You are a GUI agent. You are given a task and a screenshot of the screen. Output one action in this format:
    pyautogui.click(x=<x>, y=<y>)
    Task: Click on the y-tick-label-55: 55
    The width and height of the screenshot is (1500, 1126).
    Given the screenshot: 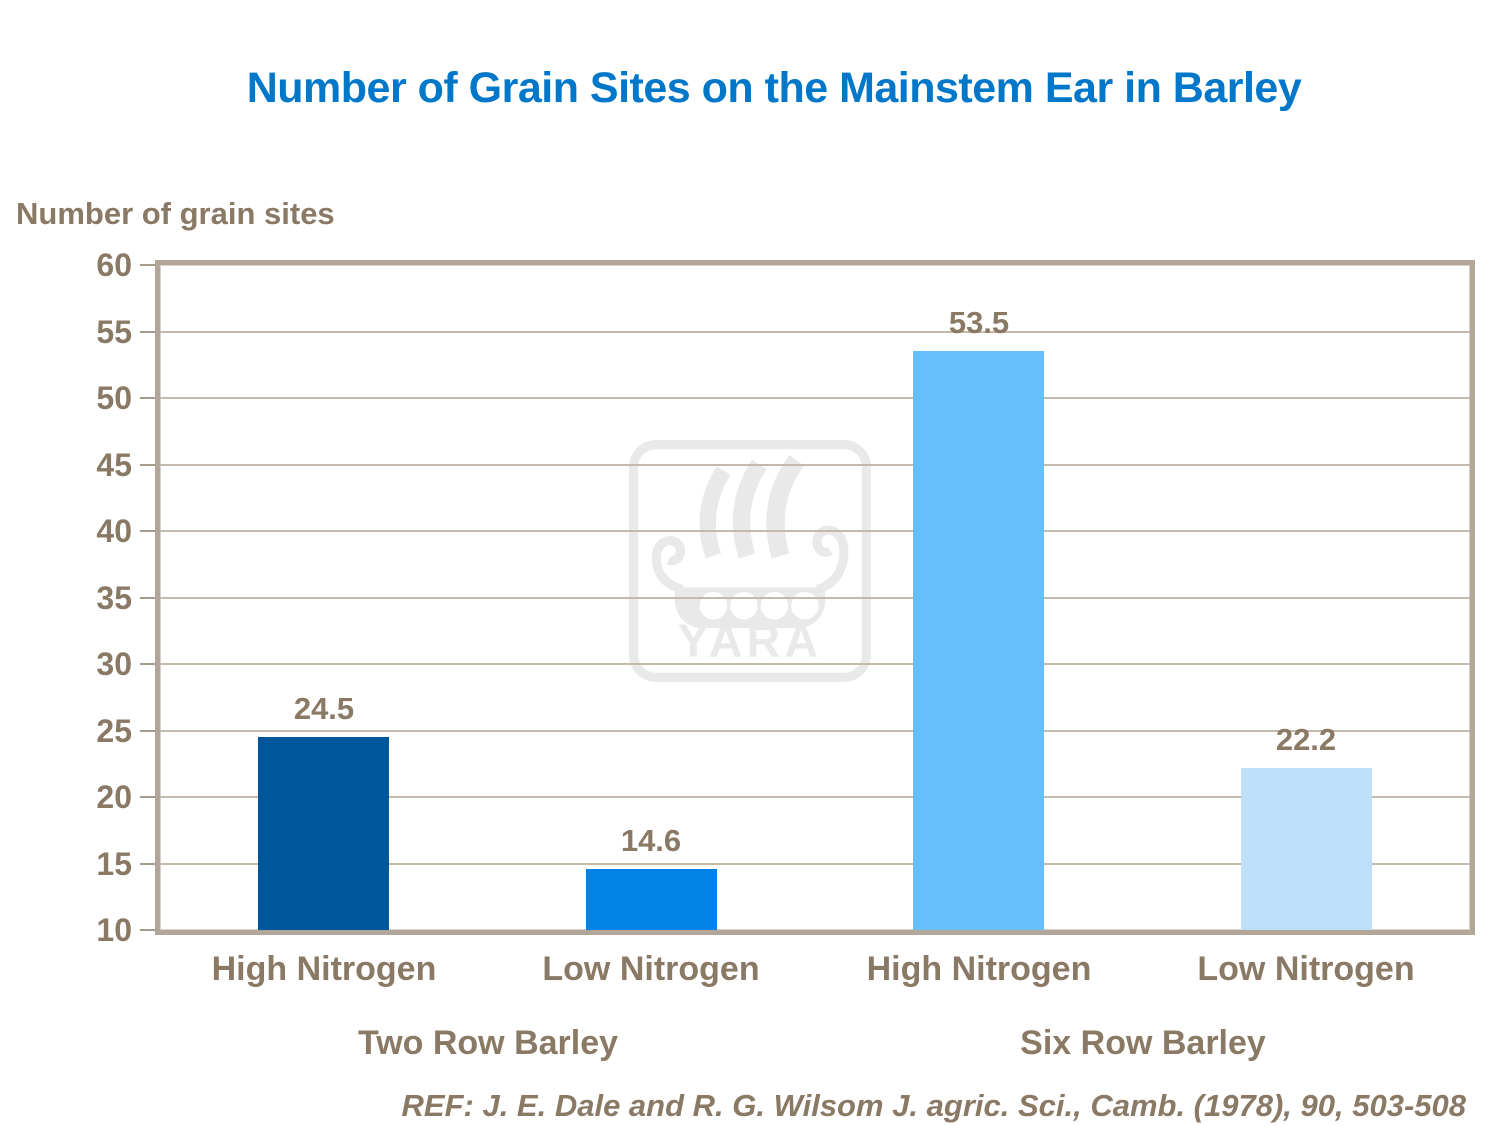 What is the action you would take?
    pyautogui.click(x=114, y=332)
    